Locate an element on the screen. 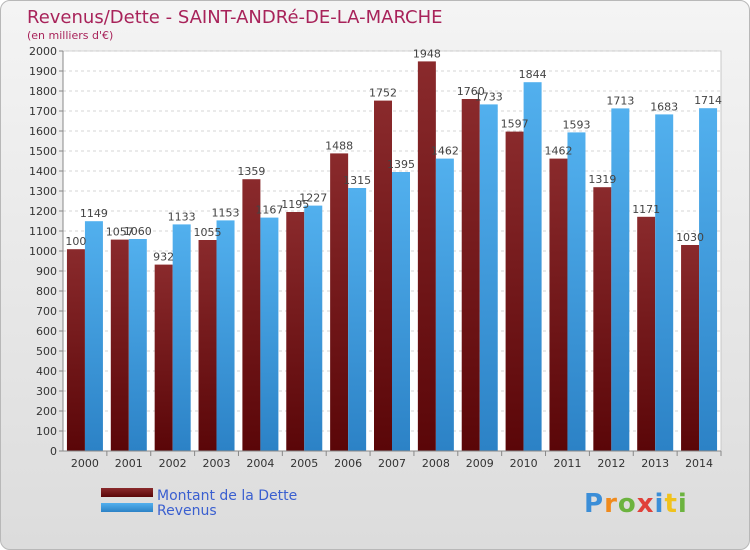  data-label: 1030 is located at coordinates (690, 237).